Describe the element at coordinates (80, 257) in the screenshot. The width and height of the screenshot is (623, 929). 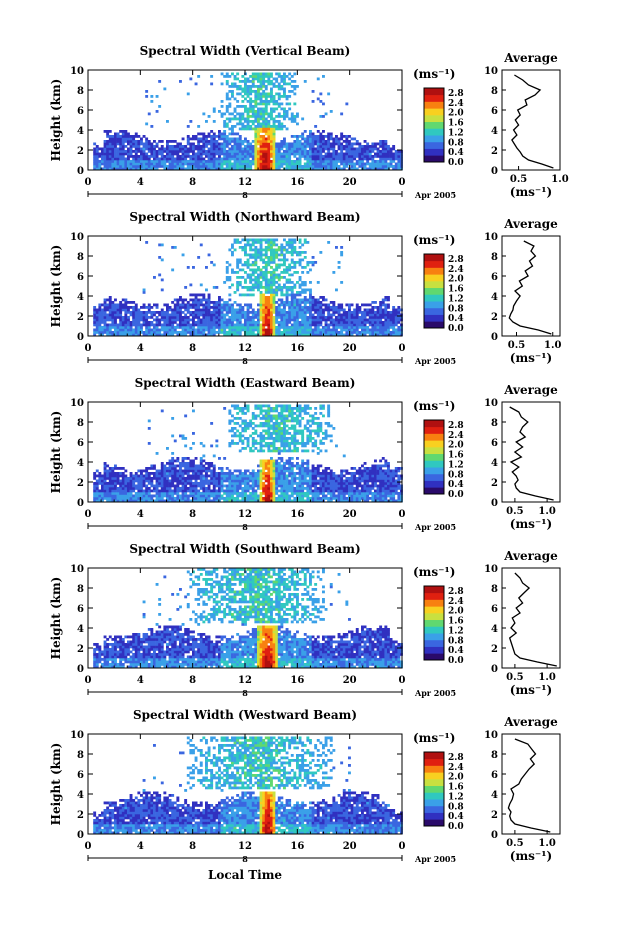
I see `y-tick-label: 8` at that location.